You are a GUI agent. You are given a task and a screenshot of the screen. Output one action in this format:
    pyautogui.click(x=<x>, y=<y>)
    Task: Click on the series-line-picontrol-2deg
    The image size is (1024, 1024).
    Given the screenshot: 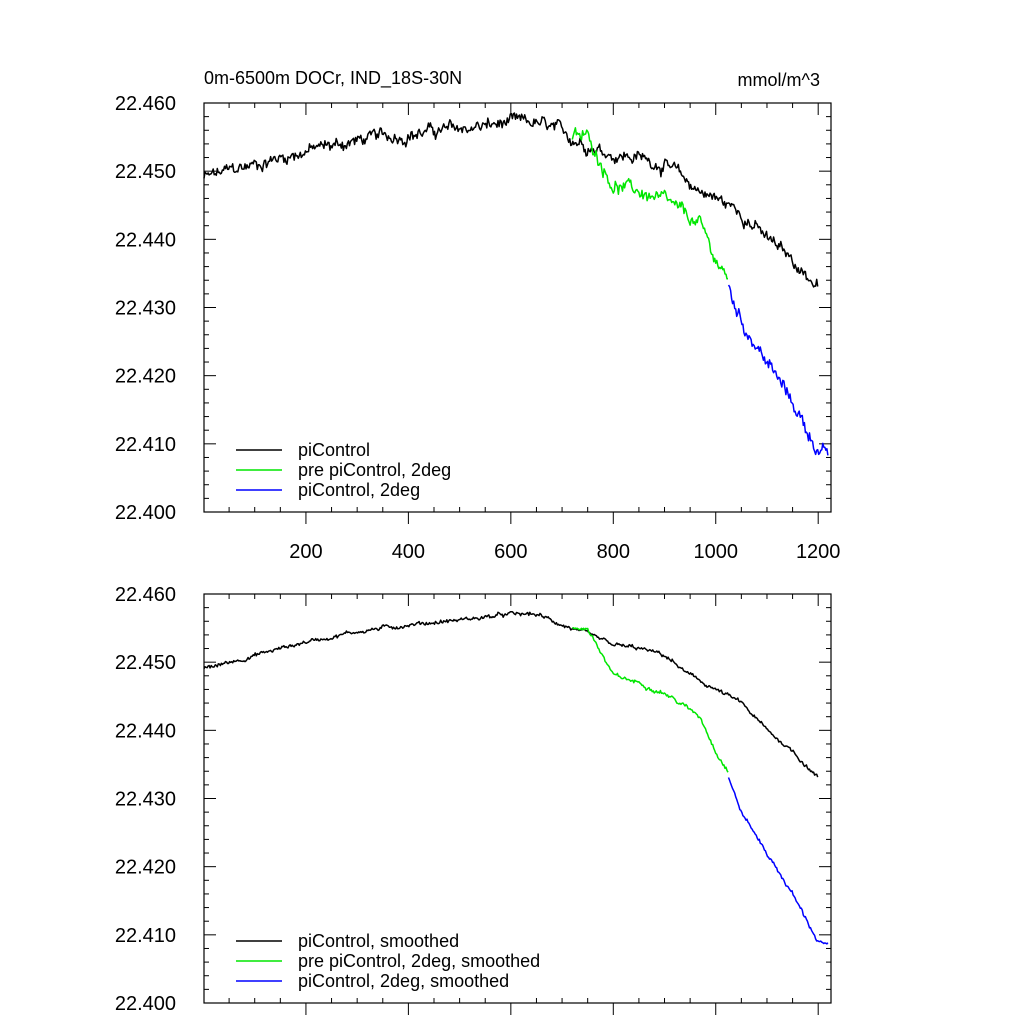 What is the action you would take?
    pyautogui.click(x=778, y=370)
    